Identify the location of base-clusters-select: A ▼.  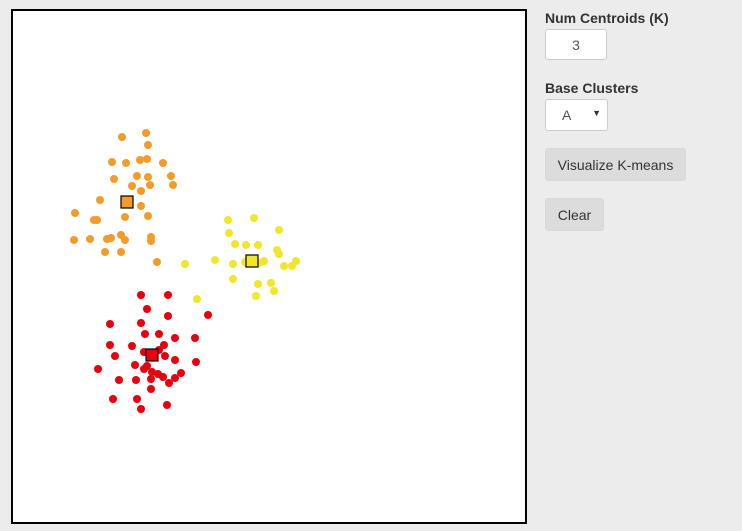
(576, 115).